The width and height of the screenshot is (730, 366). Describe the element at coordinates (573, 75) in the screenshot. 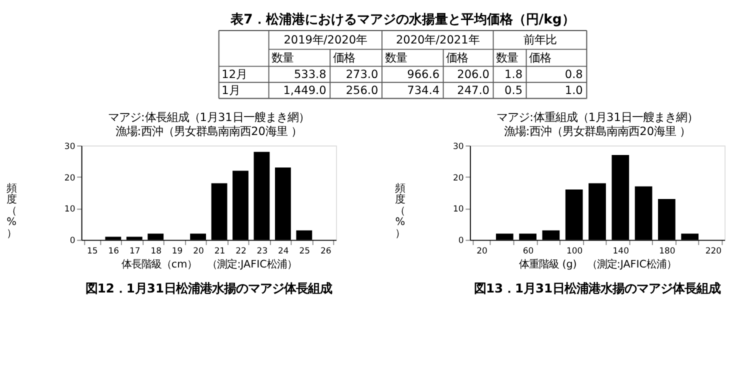

I see `text: 0.8` at that location.